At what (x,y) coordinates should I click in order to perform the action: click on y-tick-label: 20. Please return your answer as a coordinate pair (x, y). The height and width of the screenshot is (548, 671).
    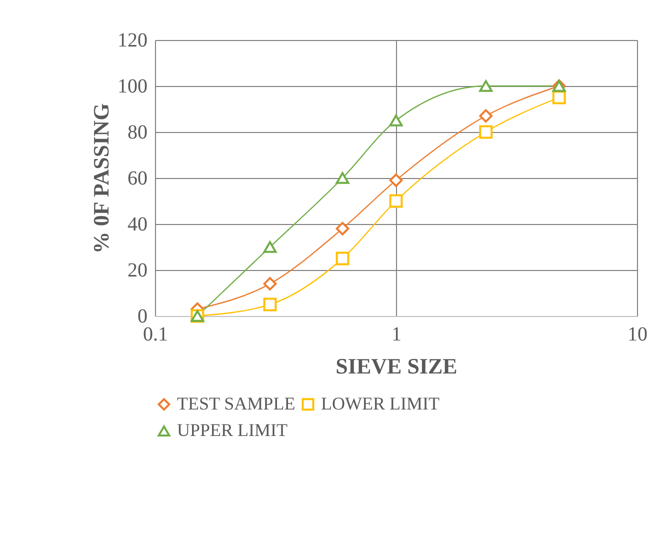
    Looking at the image, I should click on (138, 271).